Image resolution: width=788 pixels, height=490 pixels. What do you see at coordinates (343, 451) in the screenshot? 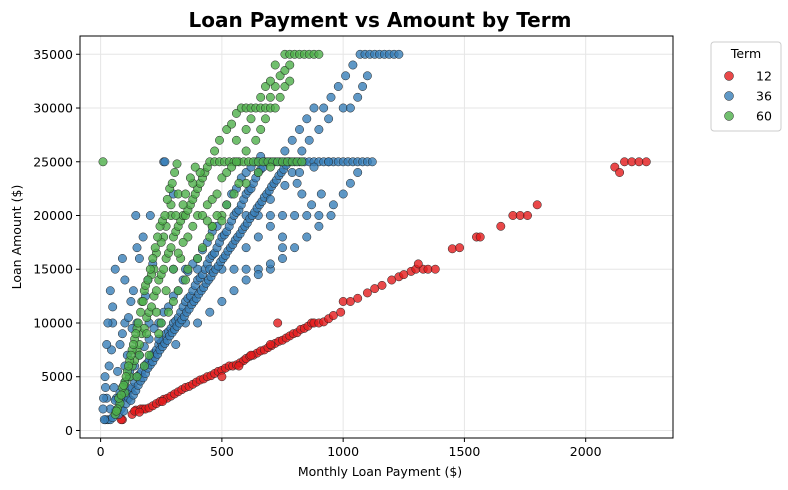
I see `x-tick-label: 1000` at bounding box center [343, 451].